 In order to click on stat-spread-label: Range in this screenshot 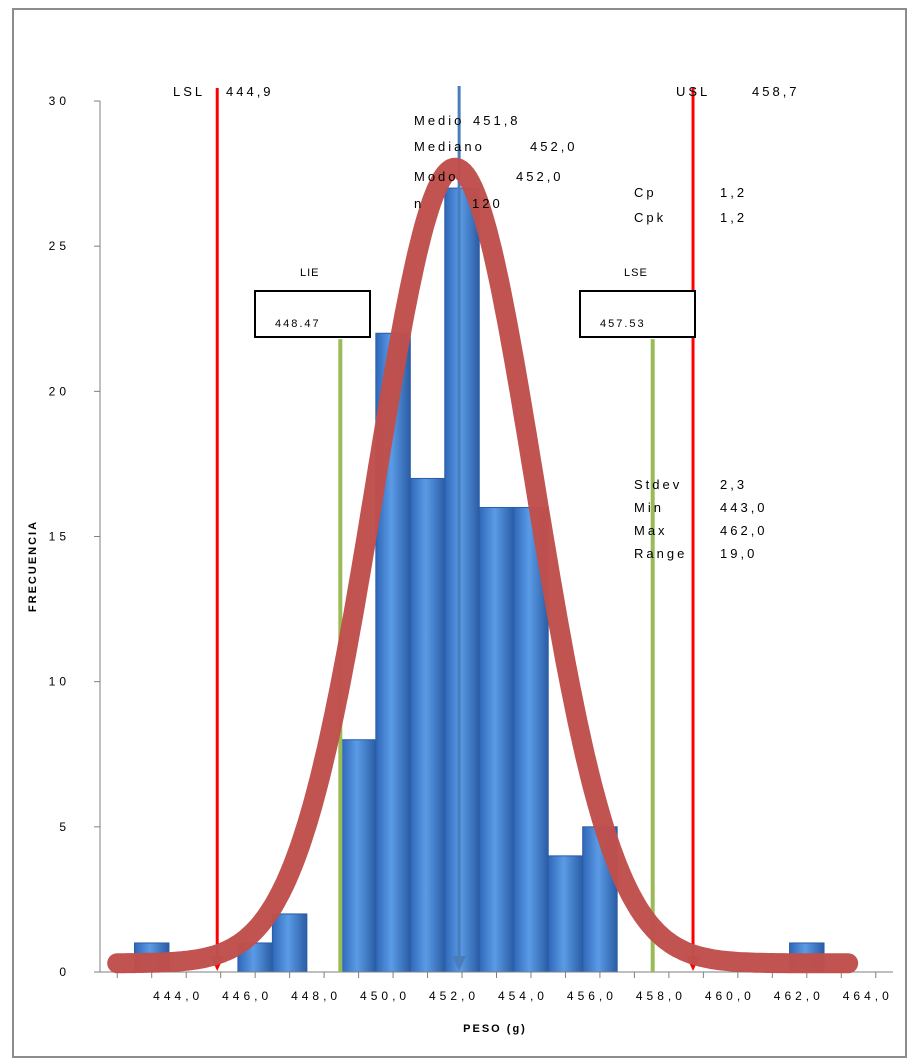, I will do `click(660, 553)`.